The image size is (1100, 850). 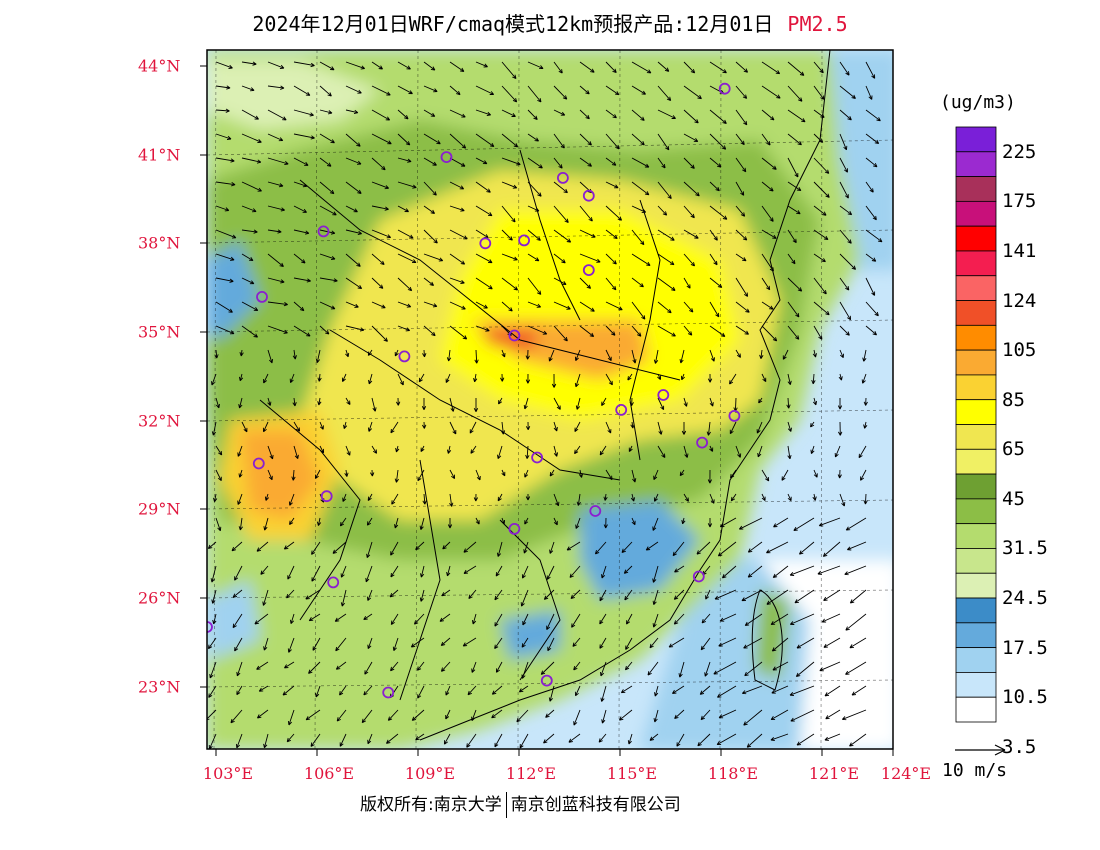 I want to click on copyright-right: 南京创蓝科技有限公司, so click(x=595, y=805).